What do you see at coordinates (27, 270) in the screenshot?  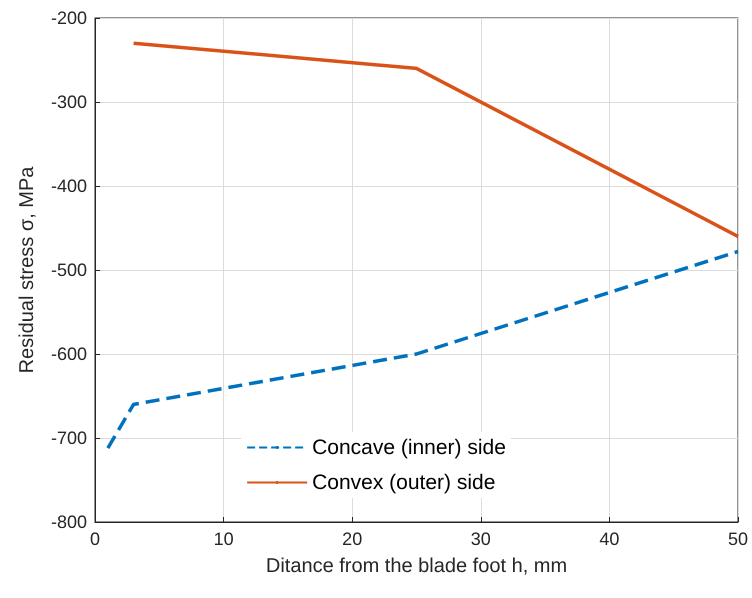 I see `y-axis-title: Residual stress σ, MPa` at bounding box center [27, 270].